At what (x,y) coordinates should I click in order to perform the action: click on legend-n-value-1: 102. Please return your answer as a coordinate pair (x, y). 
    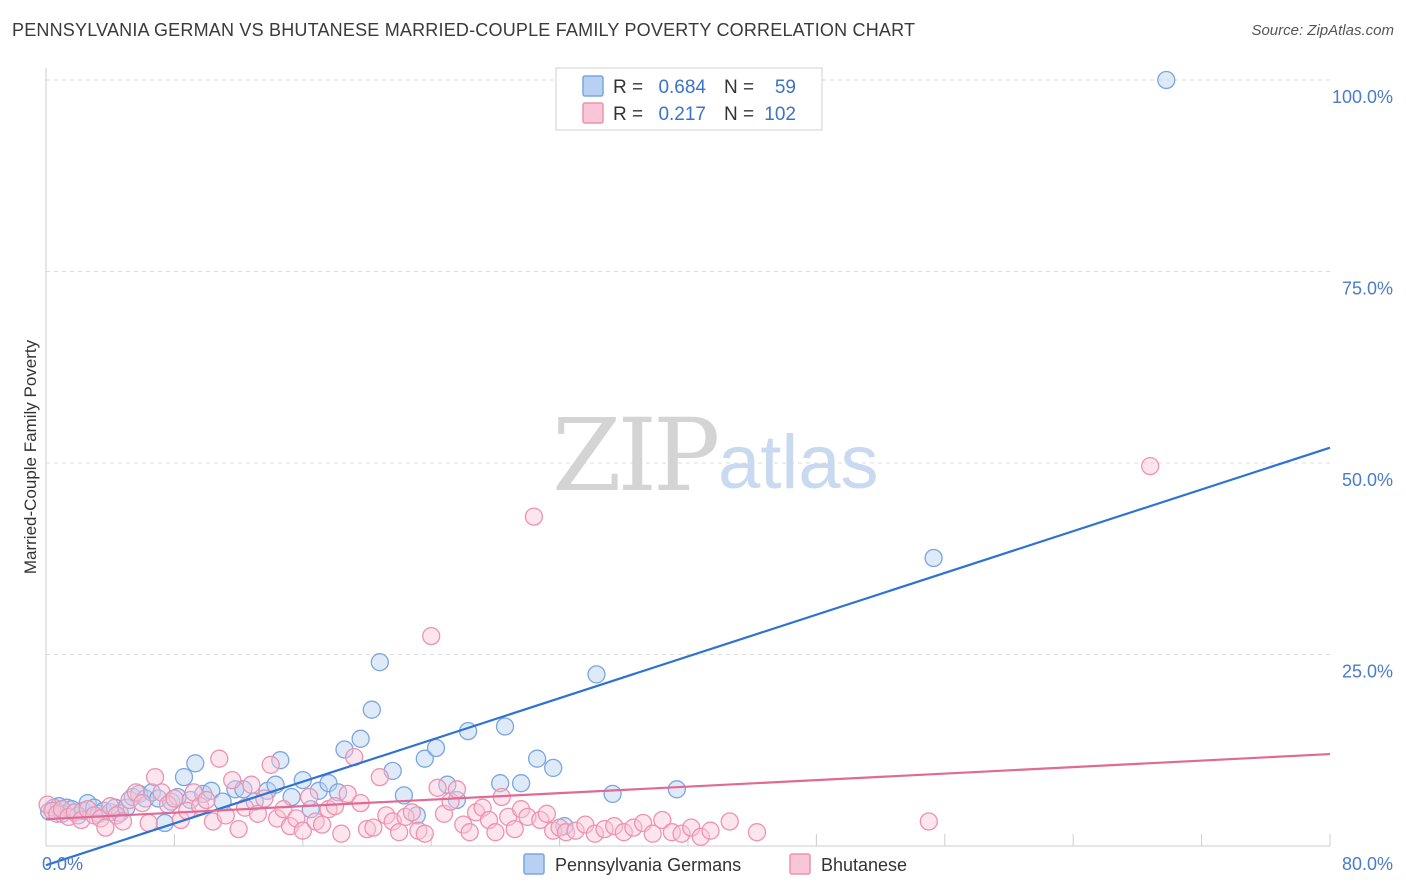
    Looking at the image, I should click on (780, 114).